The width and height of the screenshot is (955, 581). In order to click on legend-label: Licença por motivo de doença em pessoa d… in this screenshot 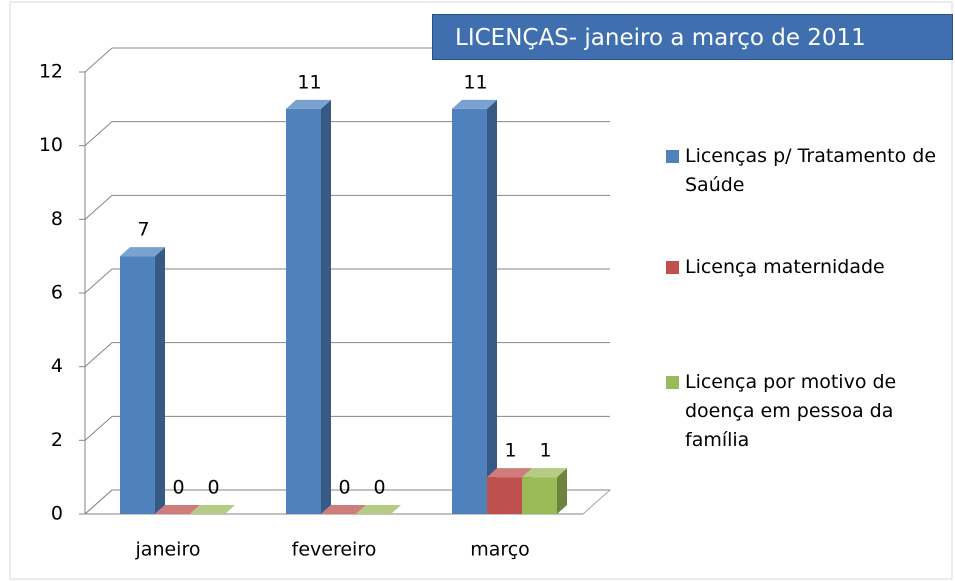, I will do `click(791, 411)`.